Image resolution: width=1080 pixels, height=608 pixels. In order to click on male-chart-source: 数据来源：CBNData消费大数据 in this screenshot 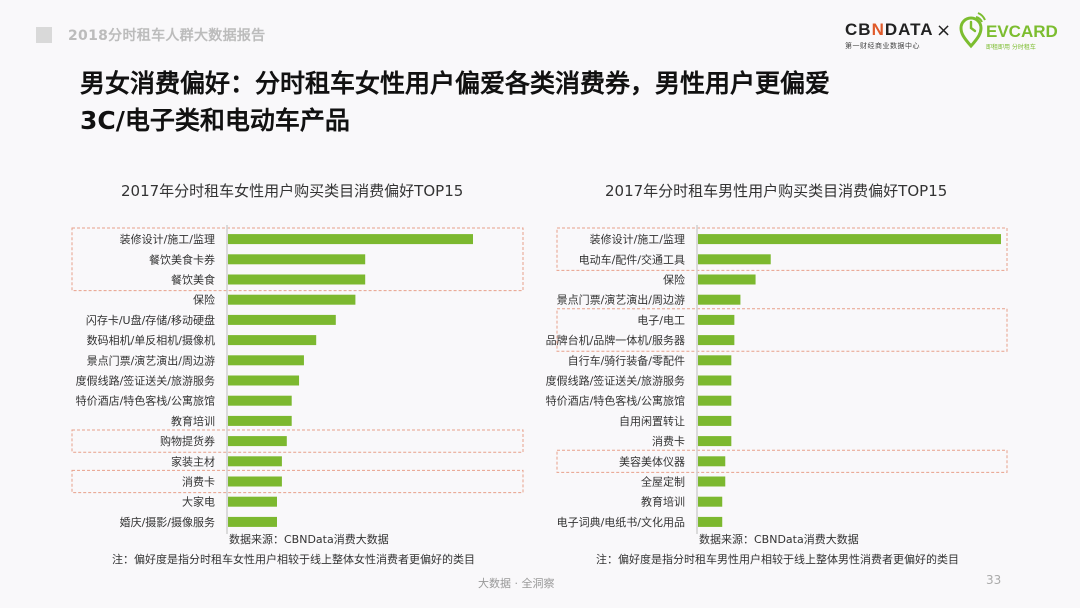, I will do `click(779, 539)`.